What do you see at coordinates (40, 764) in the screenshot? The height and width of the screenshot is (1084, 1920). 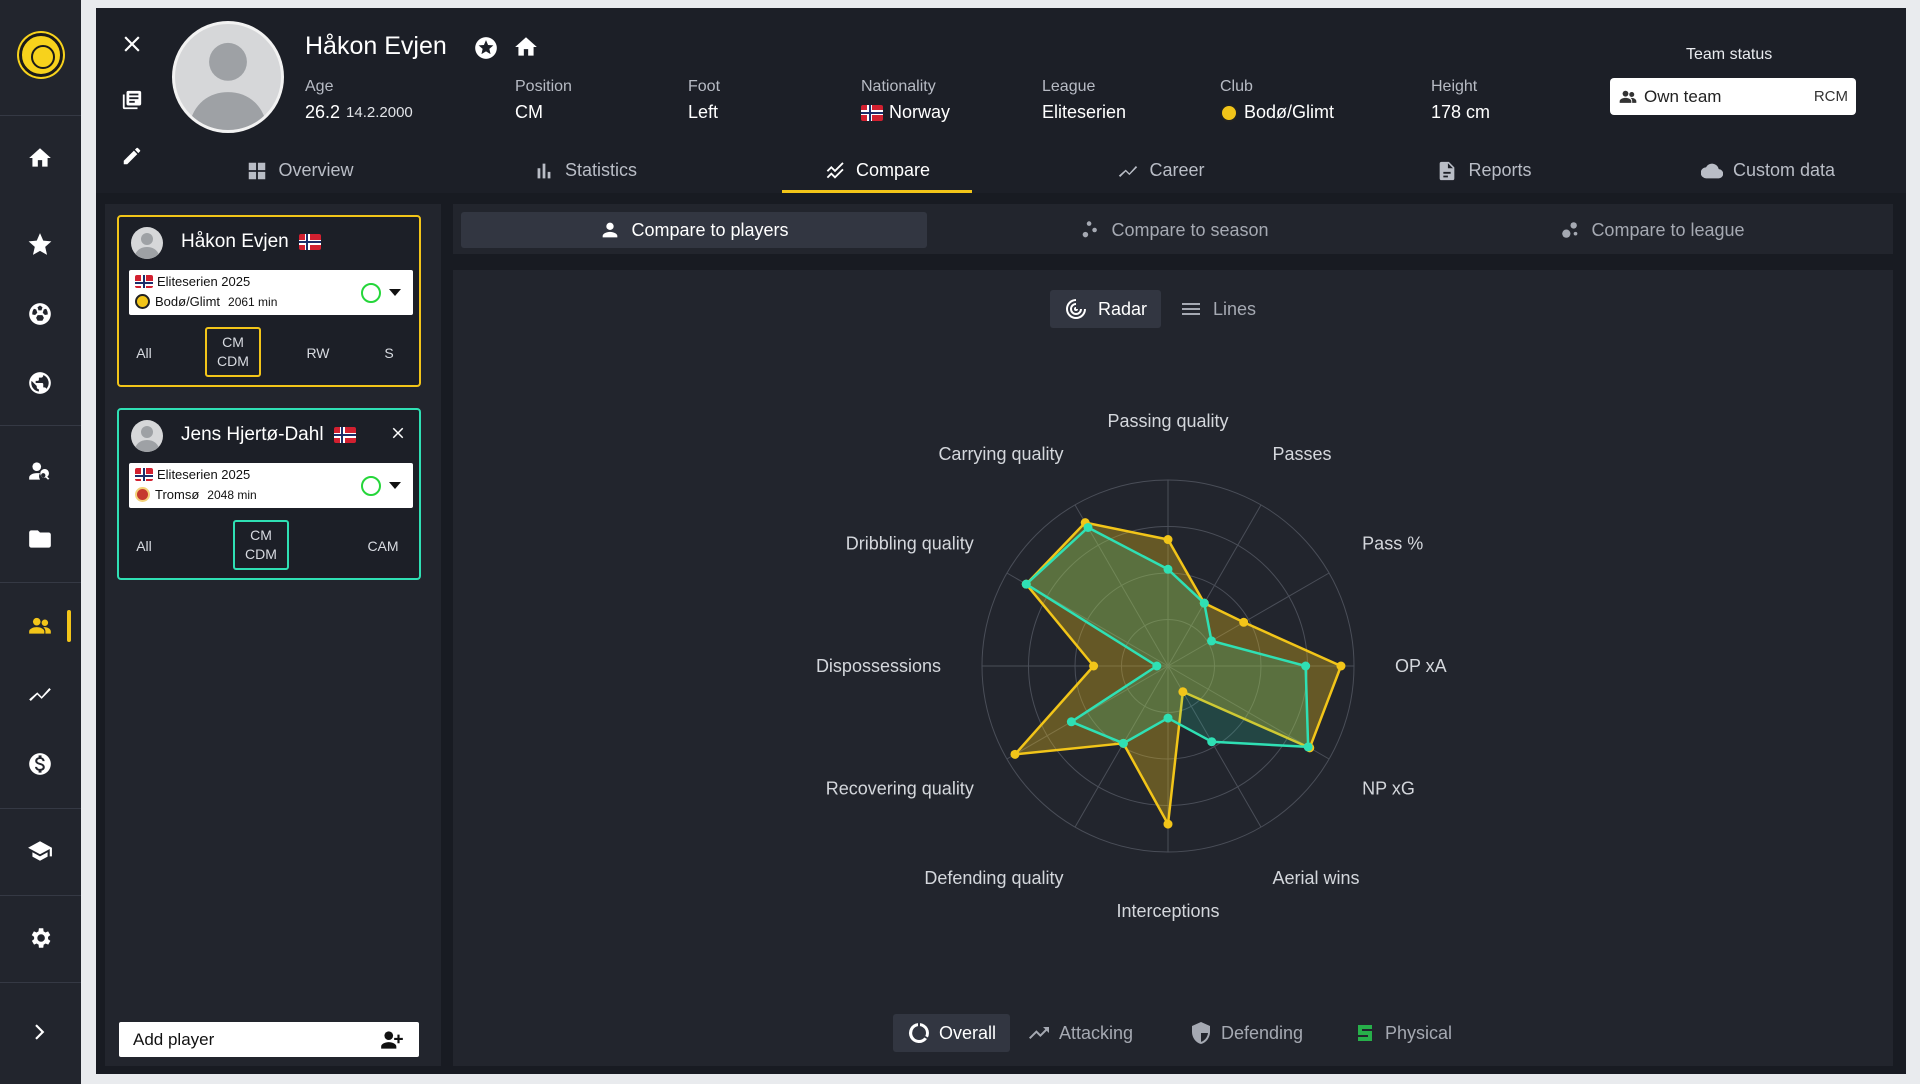 I see `dollar-icon` at bounding box center [40, 764].